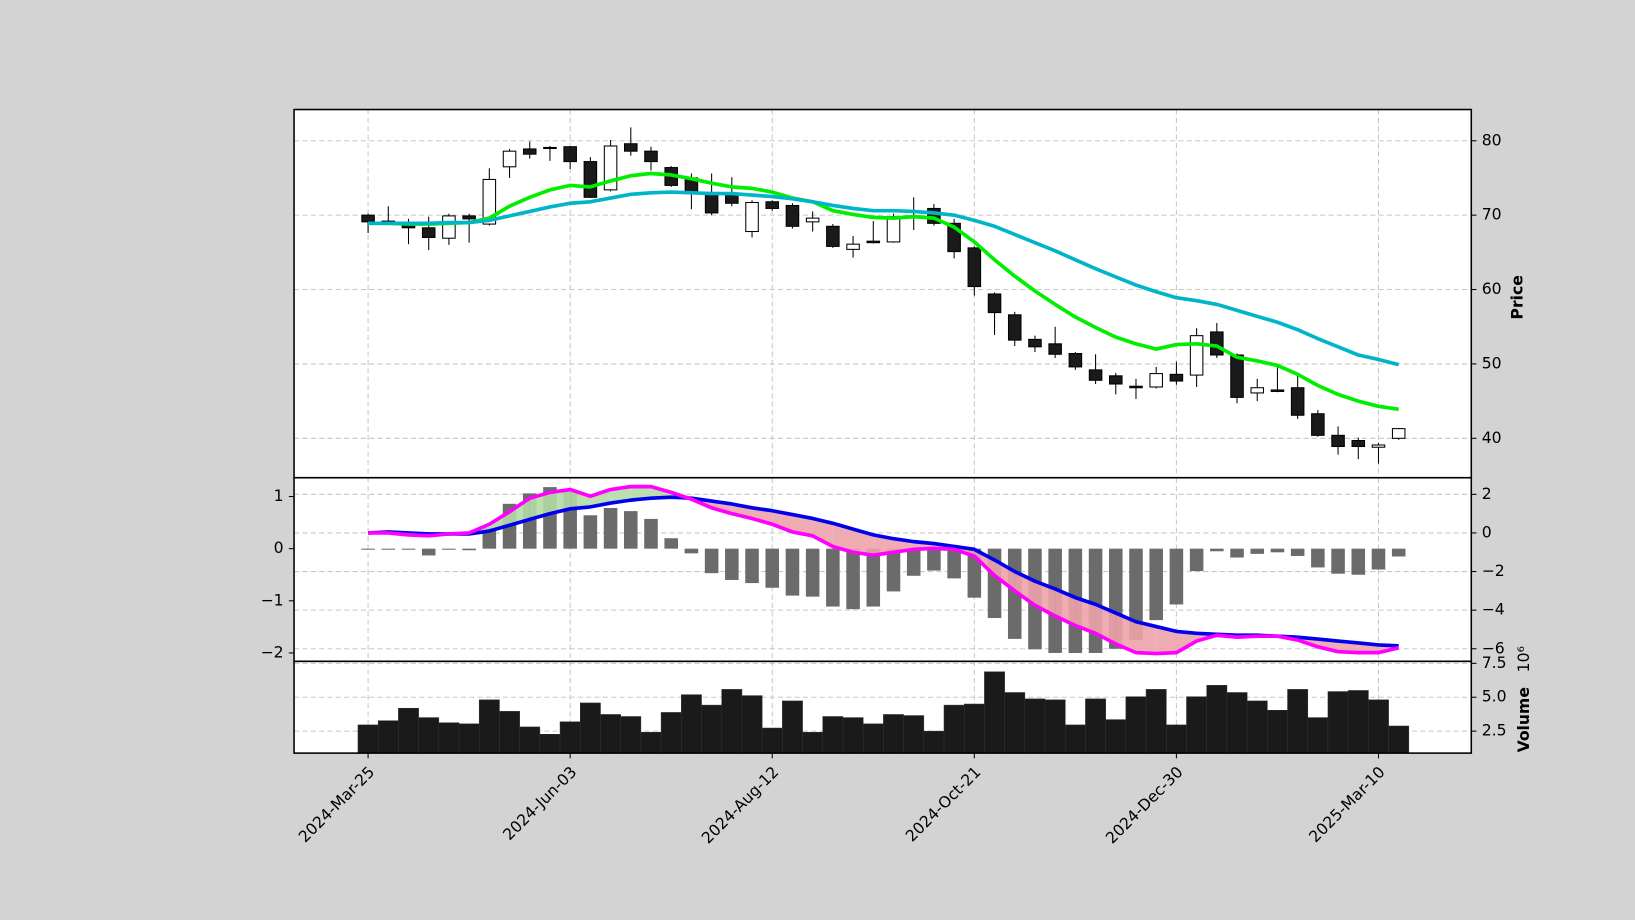 This screenshot has height=920, width=1635. What do you see at coordinates (1494, 730) in the screenshot?
I see `y-tick-label: 2.5` at bounding box center [1494, 730].